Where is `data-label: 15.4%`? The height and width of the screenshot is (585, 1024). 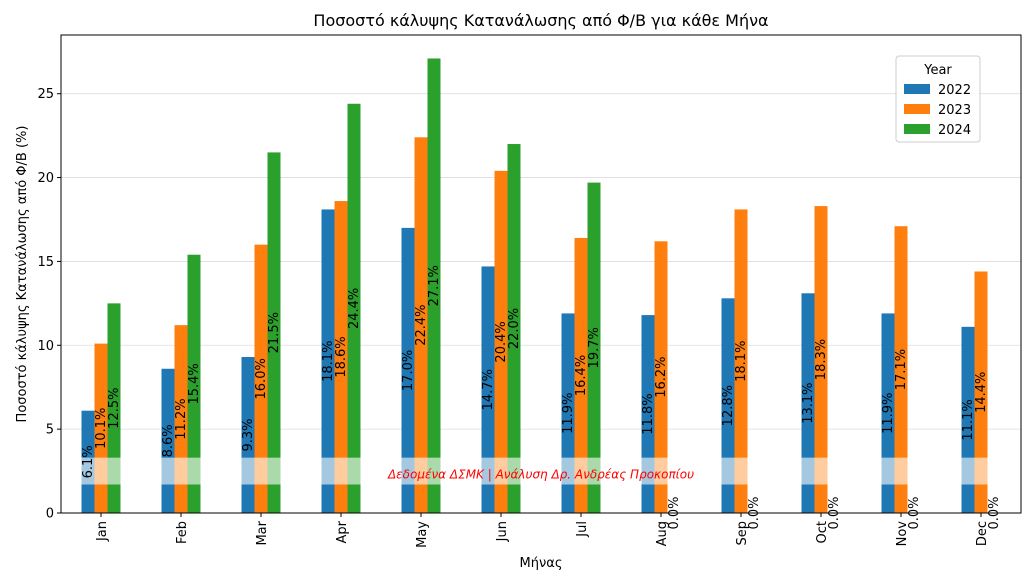
data-label: 15.4% is located at coordinates (194, 383).